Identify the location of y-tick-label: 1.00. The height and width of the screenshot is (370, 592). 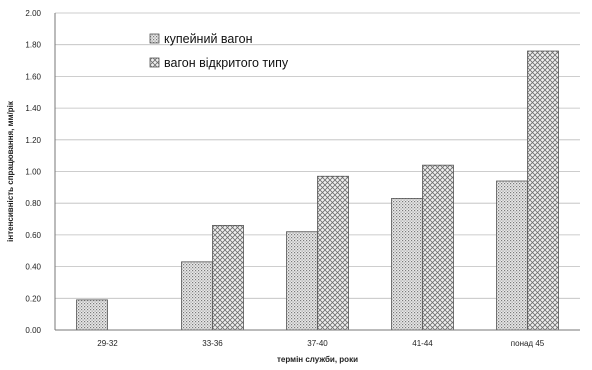
(33, 172).